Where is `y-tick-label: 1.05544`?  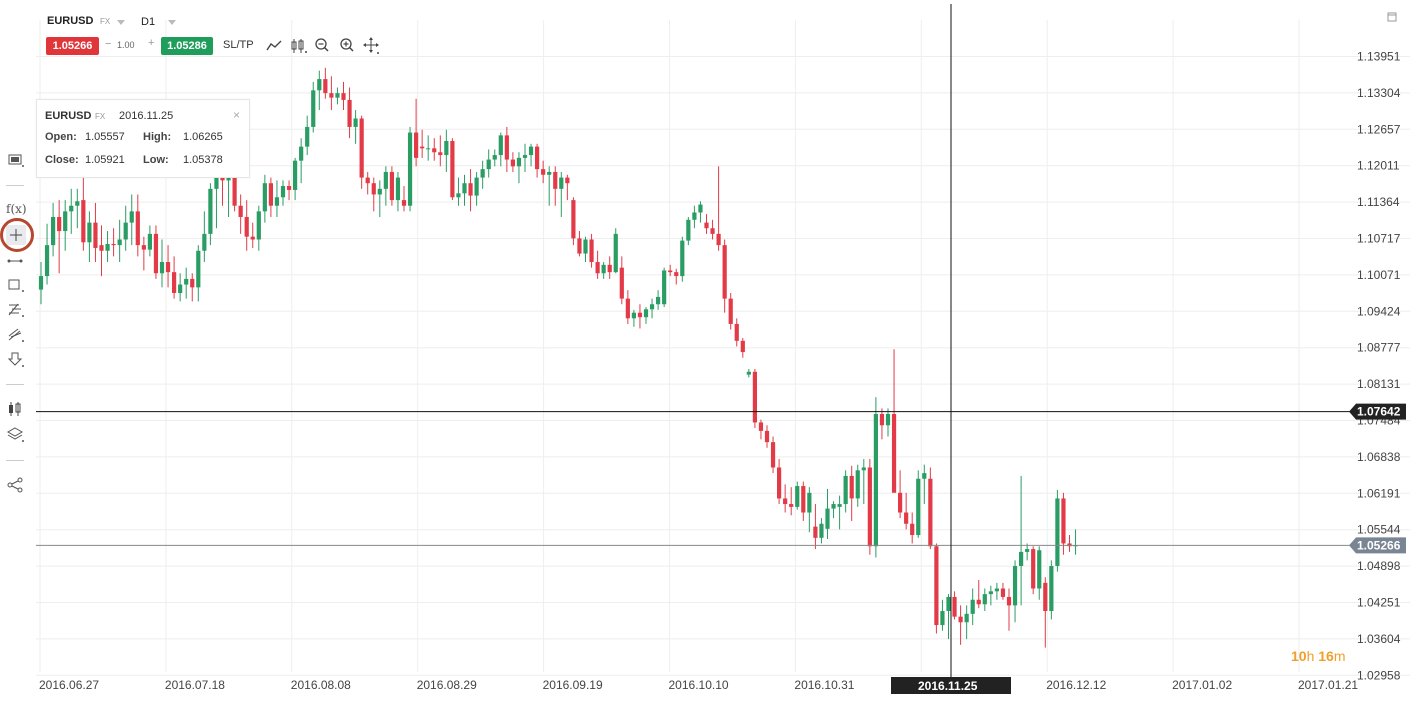
y-tick-label: 1.05544 is located at coordinates (1379, 530).